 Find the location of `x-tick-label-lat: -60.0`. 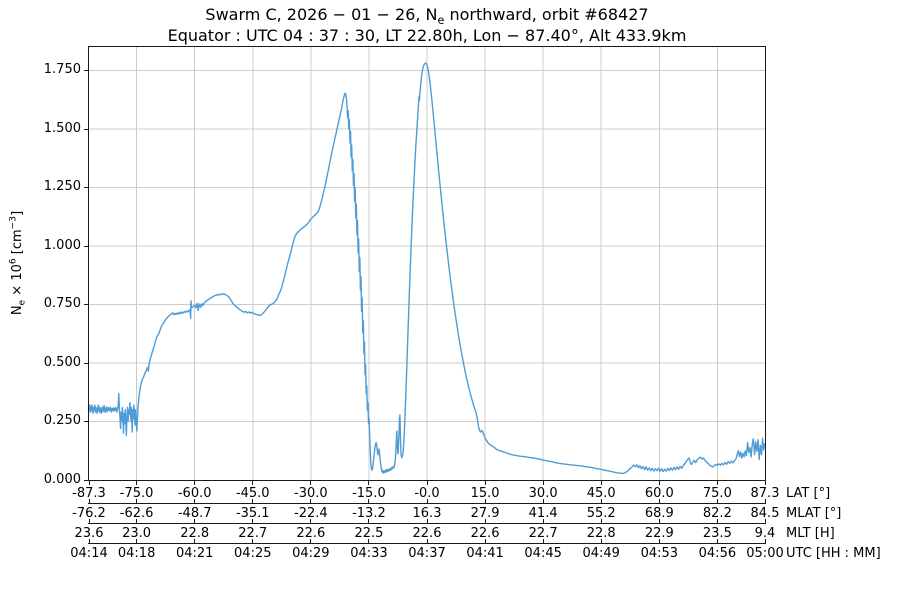

x-tick-label-lat: -60.0 is located at coordinates (194, 493).